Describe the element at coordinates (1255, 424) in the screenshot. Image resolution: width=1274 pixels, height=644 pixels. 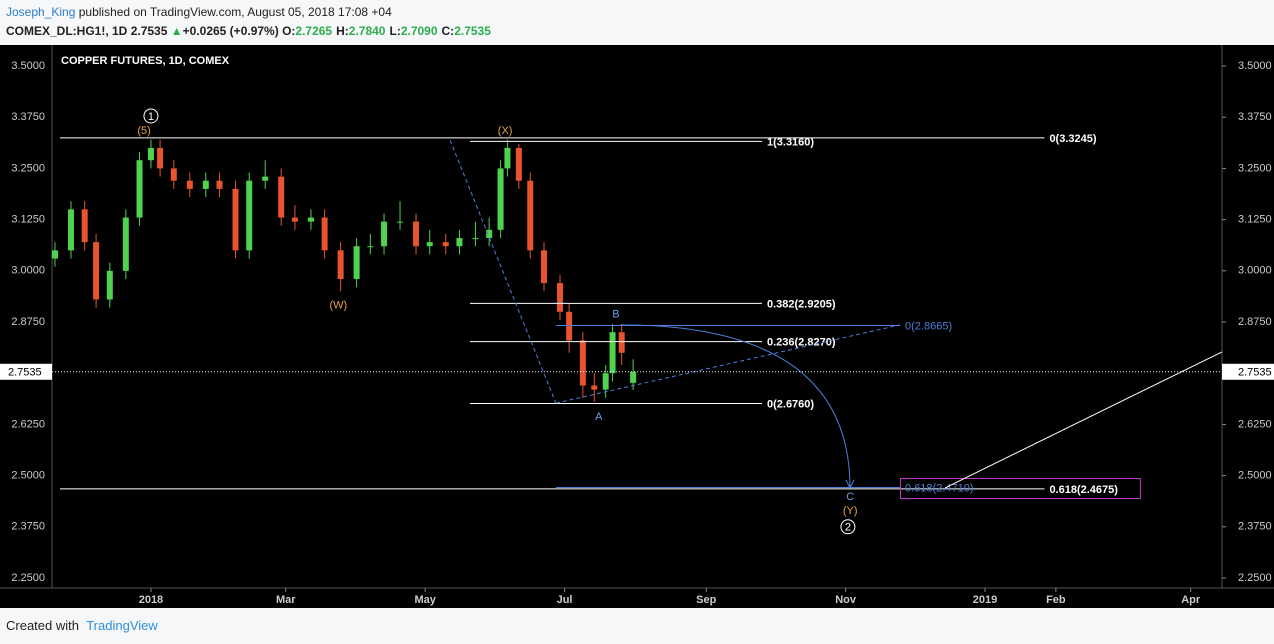
I see `y-tick-label: 2.6250` at that location.